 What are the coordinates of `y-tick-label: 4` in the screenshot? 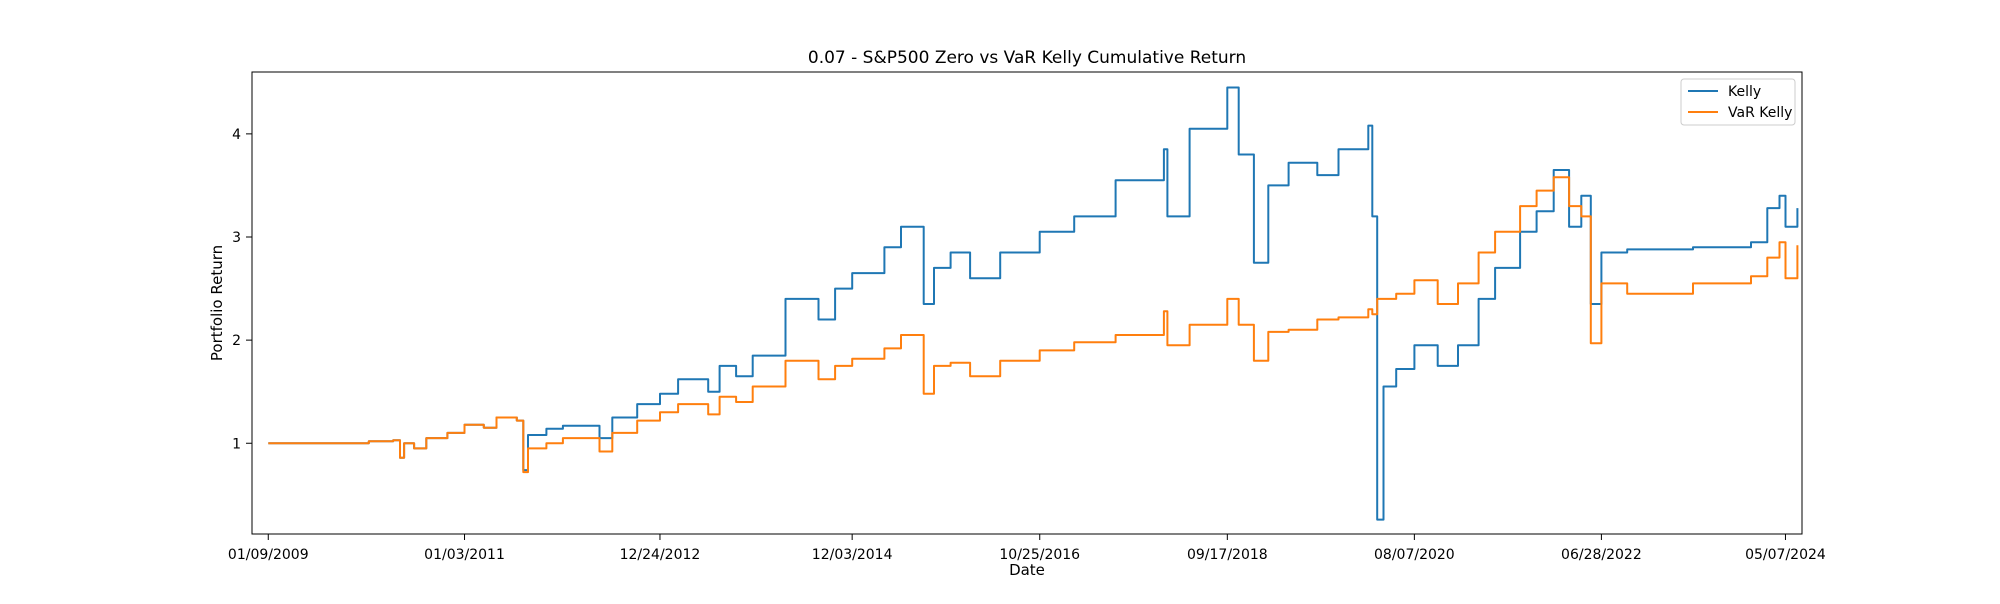 It's located at (236, 135).